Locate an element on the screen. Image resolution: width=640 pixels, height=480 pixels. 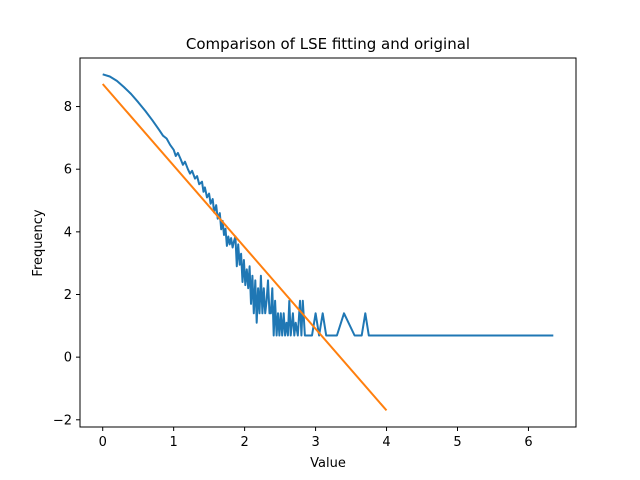
y-tick-label: 6 is located at coordinates (68, 170).